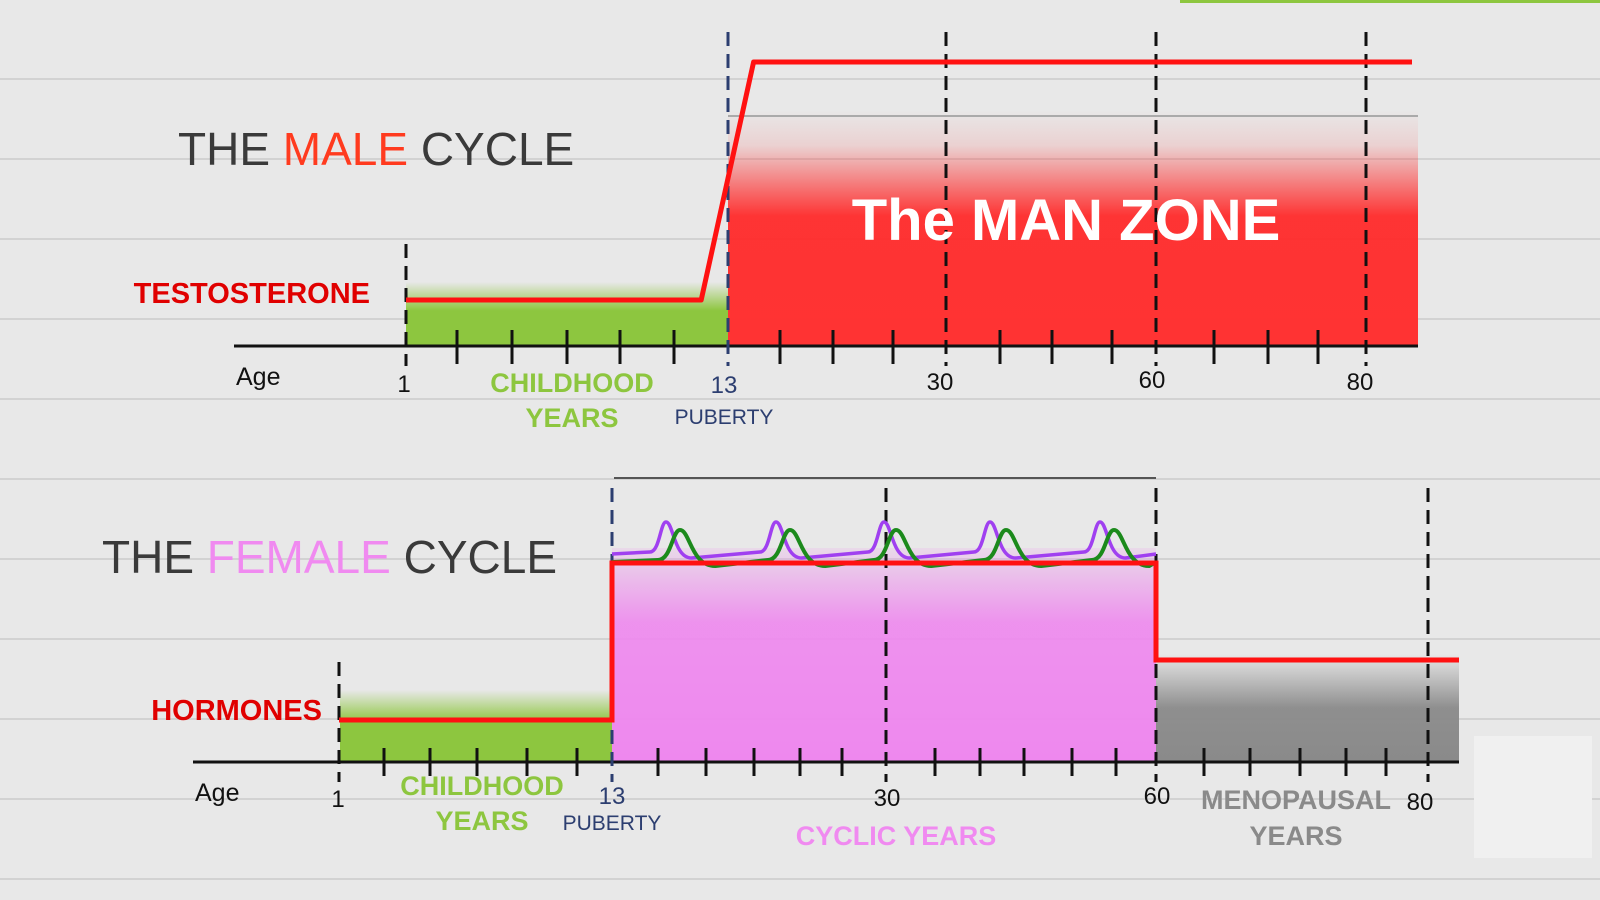  Describe the element at coordinates (1420, 802) in the screenshot. I see `female-tick-80: 80` at that location.